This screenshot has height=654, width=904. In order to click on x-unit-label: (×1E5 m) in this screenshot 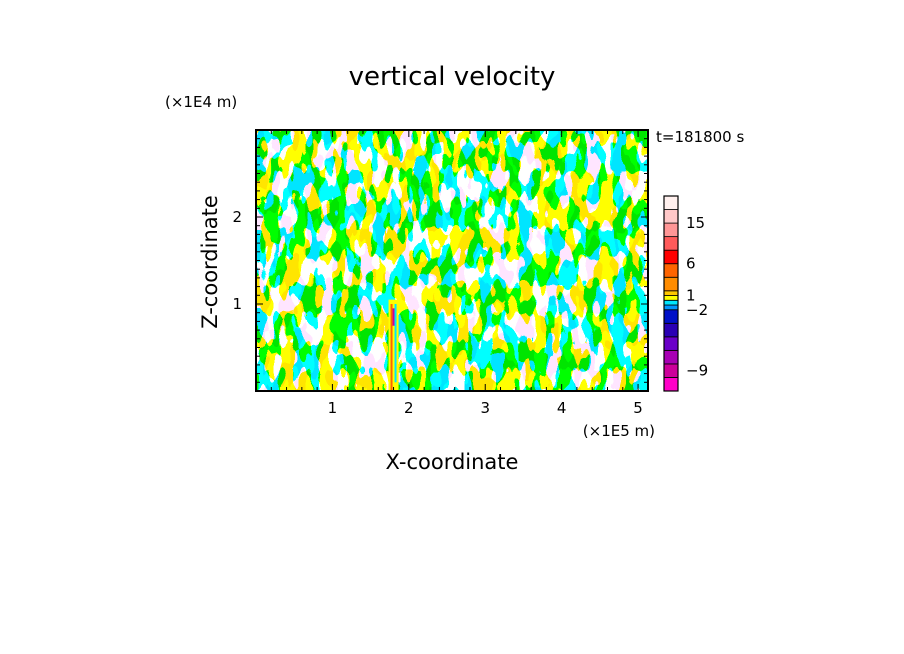, I will do `click(619, 431)`.